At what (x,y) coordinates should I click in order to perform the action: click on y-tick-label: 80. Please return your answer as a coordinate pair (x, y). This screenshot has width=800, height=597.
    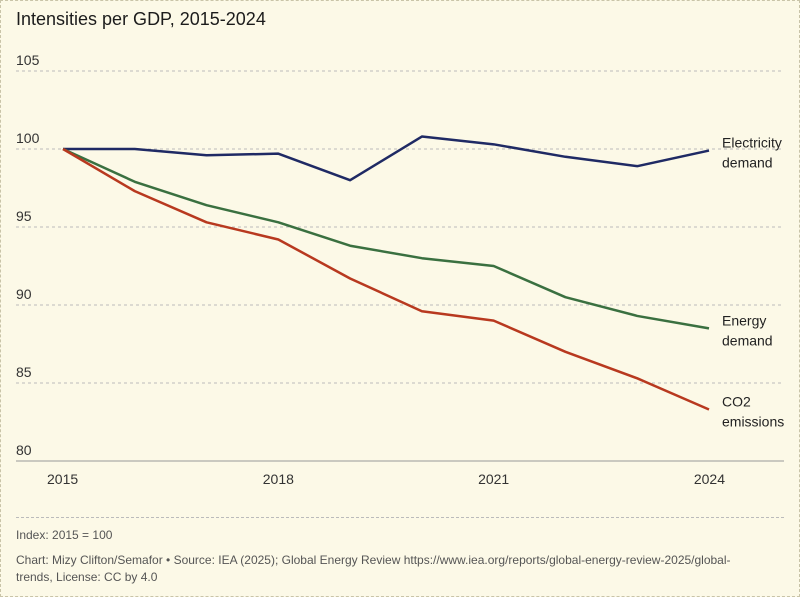
    Looking at the image, I should click on (24, 450).